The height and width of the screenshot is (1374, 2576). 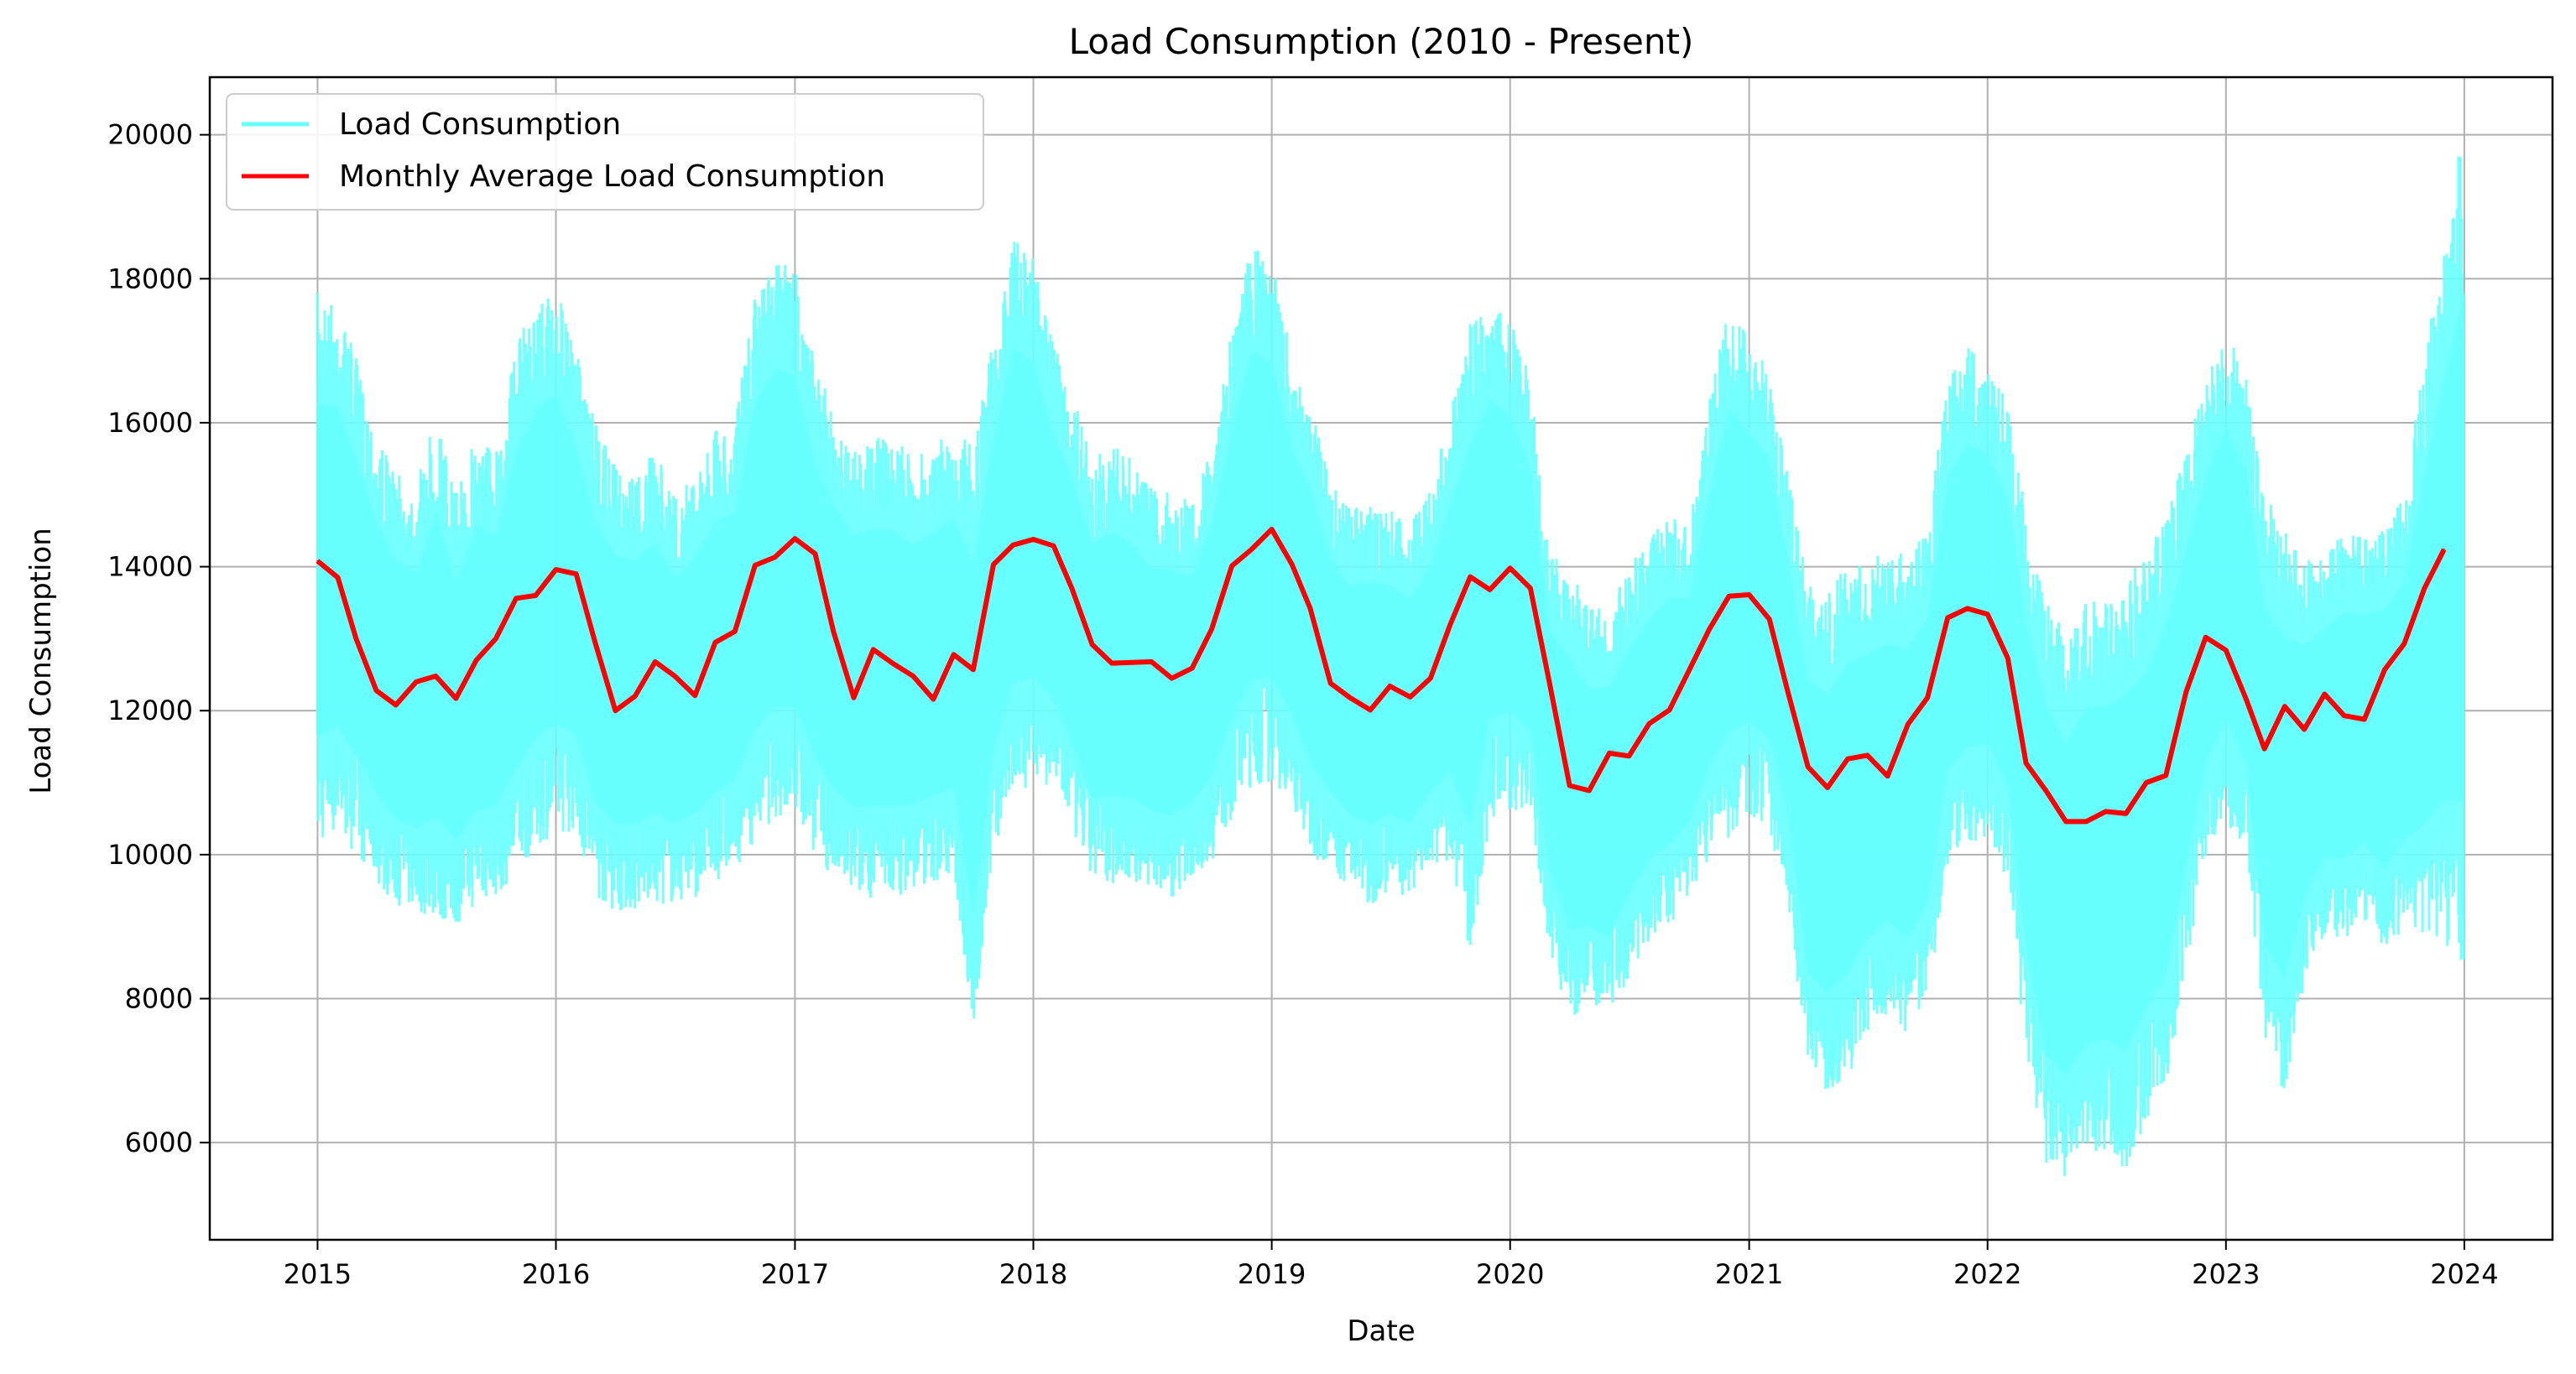 What do you see at coordinates (318, 1274) in the screenshot?
I see `x-tick-label: 2015` at bounding box center [318, 1274].